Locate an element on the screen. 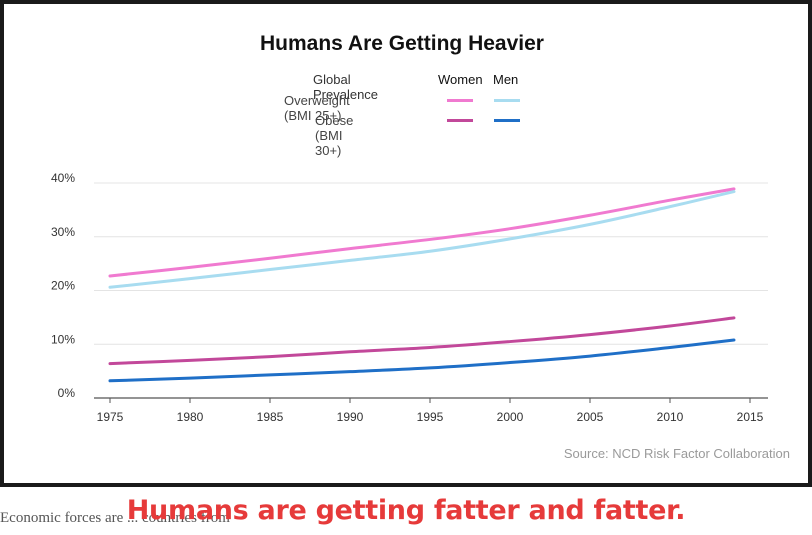 The width and height of the screenshot is (812, 535). y-tick-label: 30% is located at coordinates (63, 232).